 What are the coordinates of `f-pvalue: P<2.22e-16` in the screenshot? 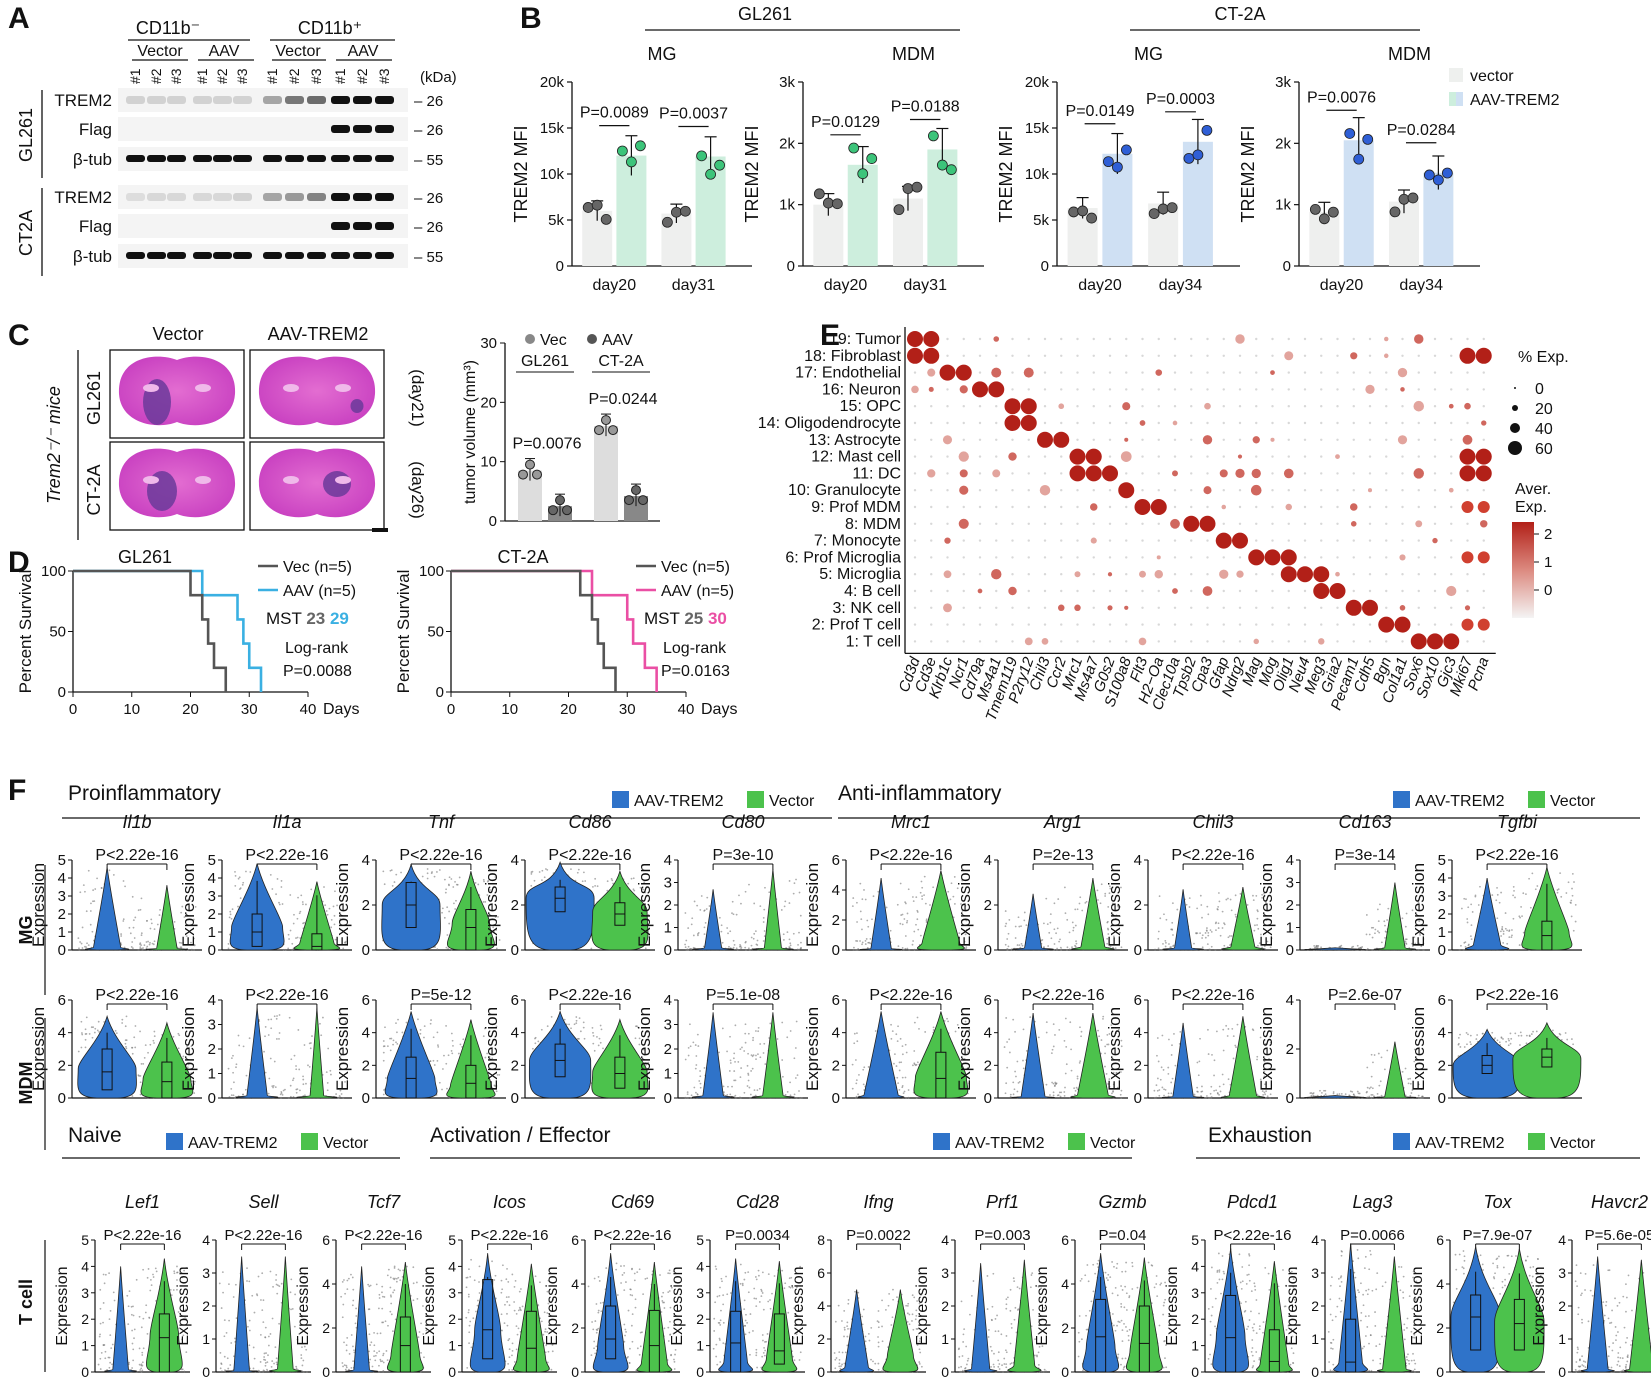 It's located at (440, 855).